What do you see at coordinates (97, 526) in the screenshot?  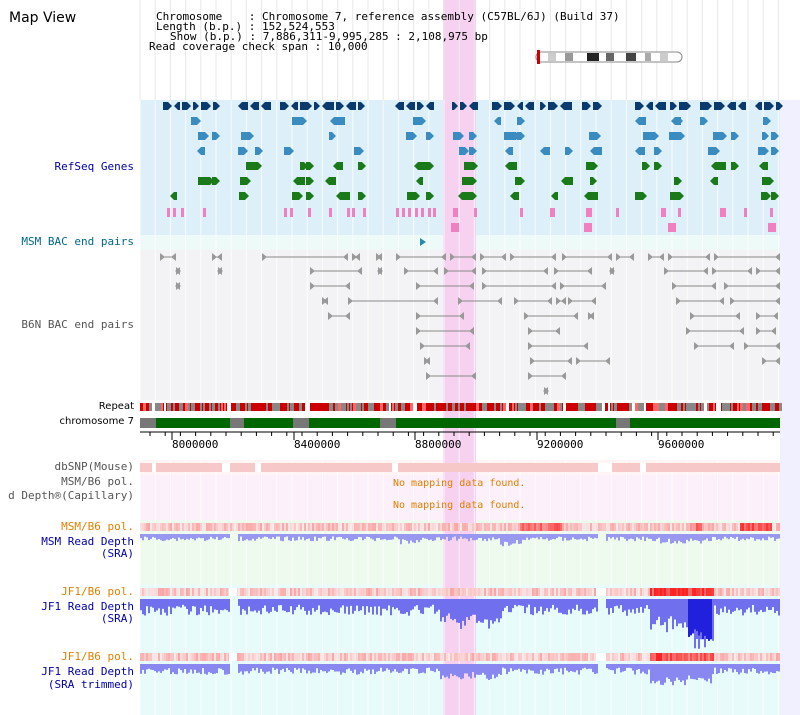 I see `label-msm-pol-sra: MSM/B6 pol.` at bounding box center [97, 526].